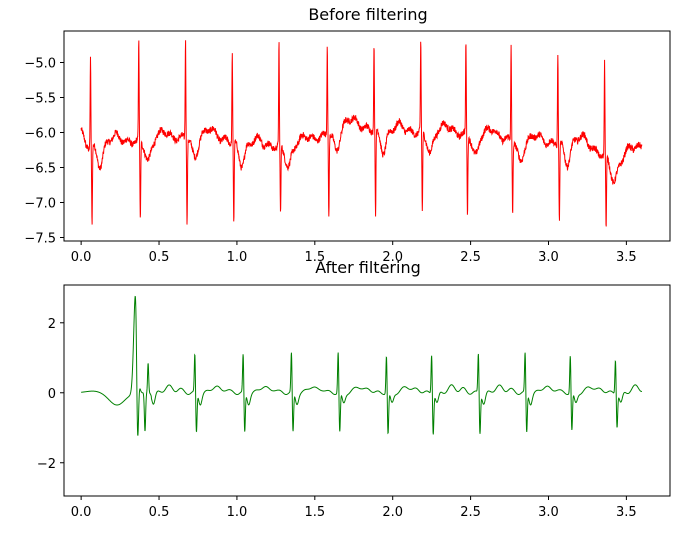  Describe the element at coordinates (40, 204) in the screenshot. I see `y-tick-label: −7.0` at that location.